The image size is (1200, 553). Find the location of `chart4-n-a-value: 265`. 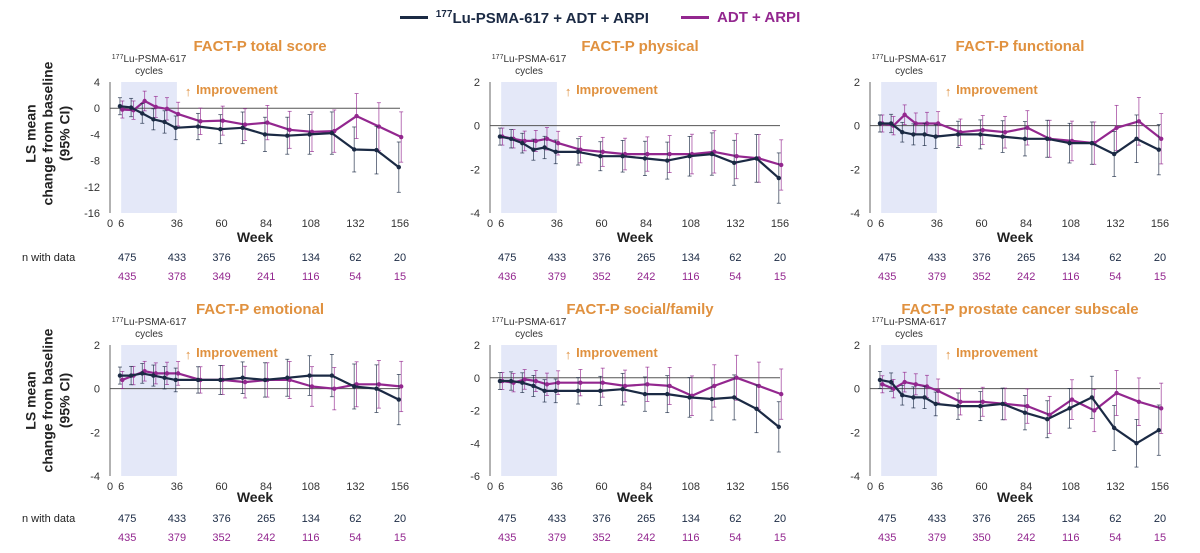

chart4-n-a-value: 265 is located at coordinates (266, 519).